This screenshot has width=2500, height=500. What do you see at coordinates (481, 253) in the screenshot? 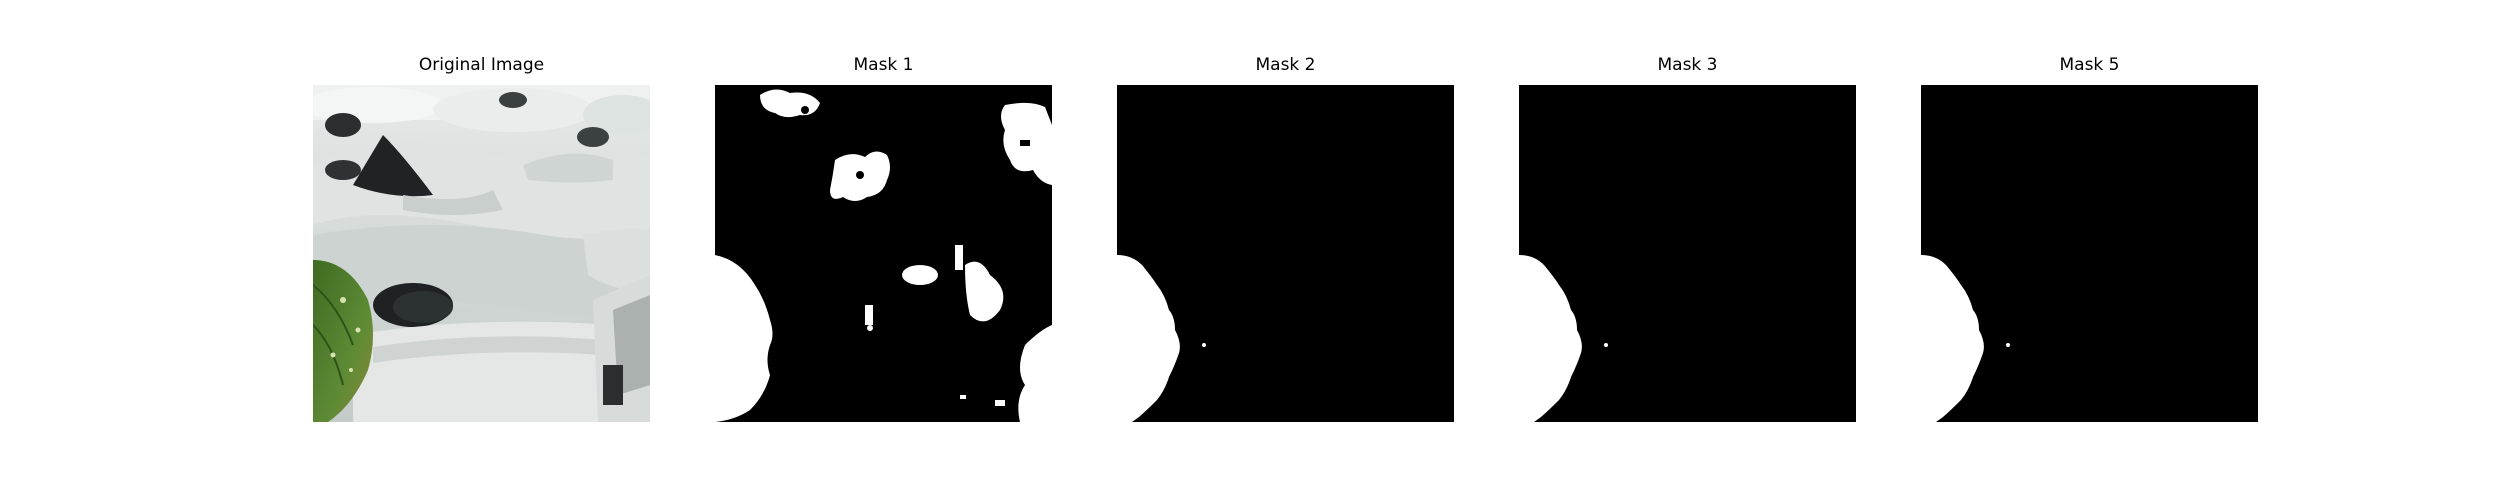
I see `original-image` at bounding box center [481, 253].